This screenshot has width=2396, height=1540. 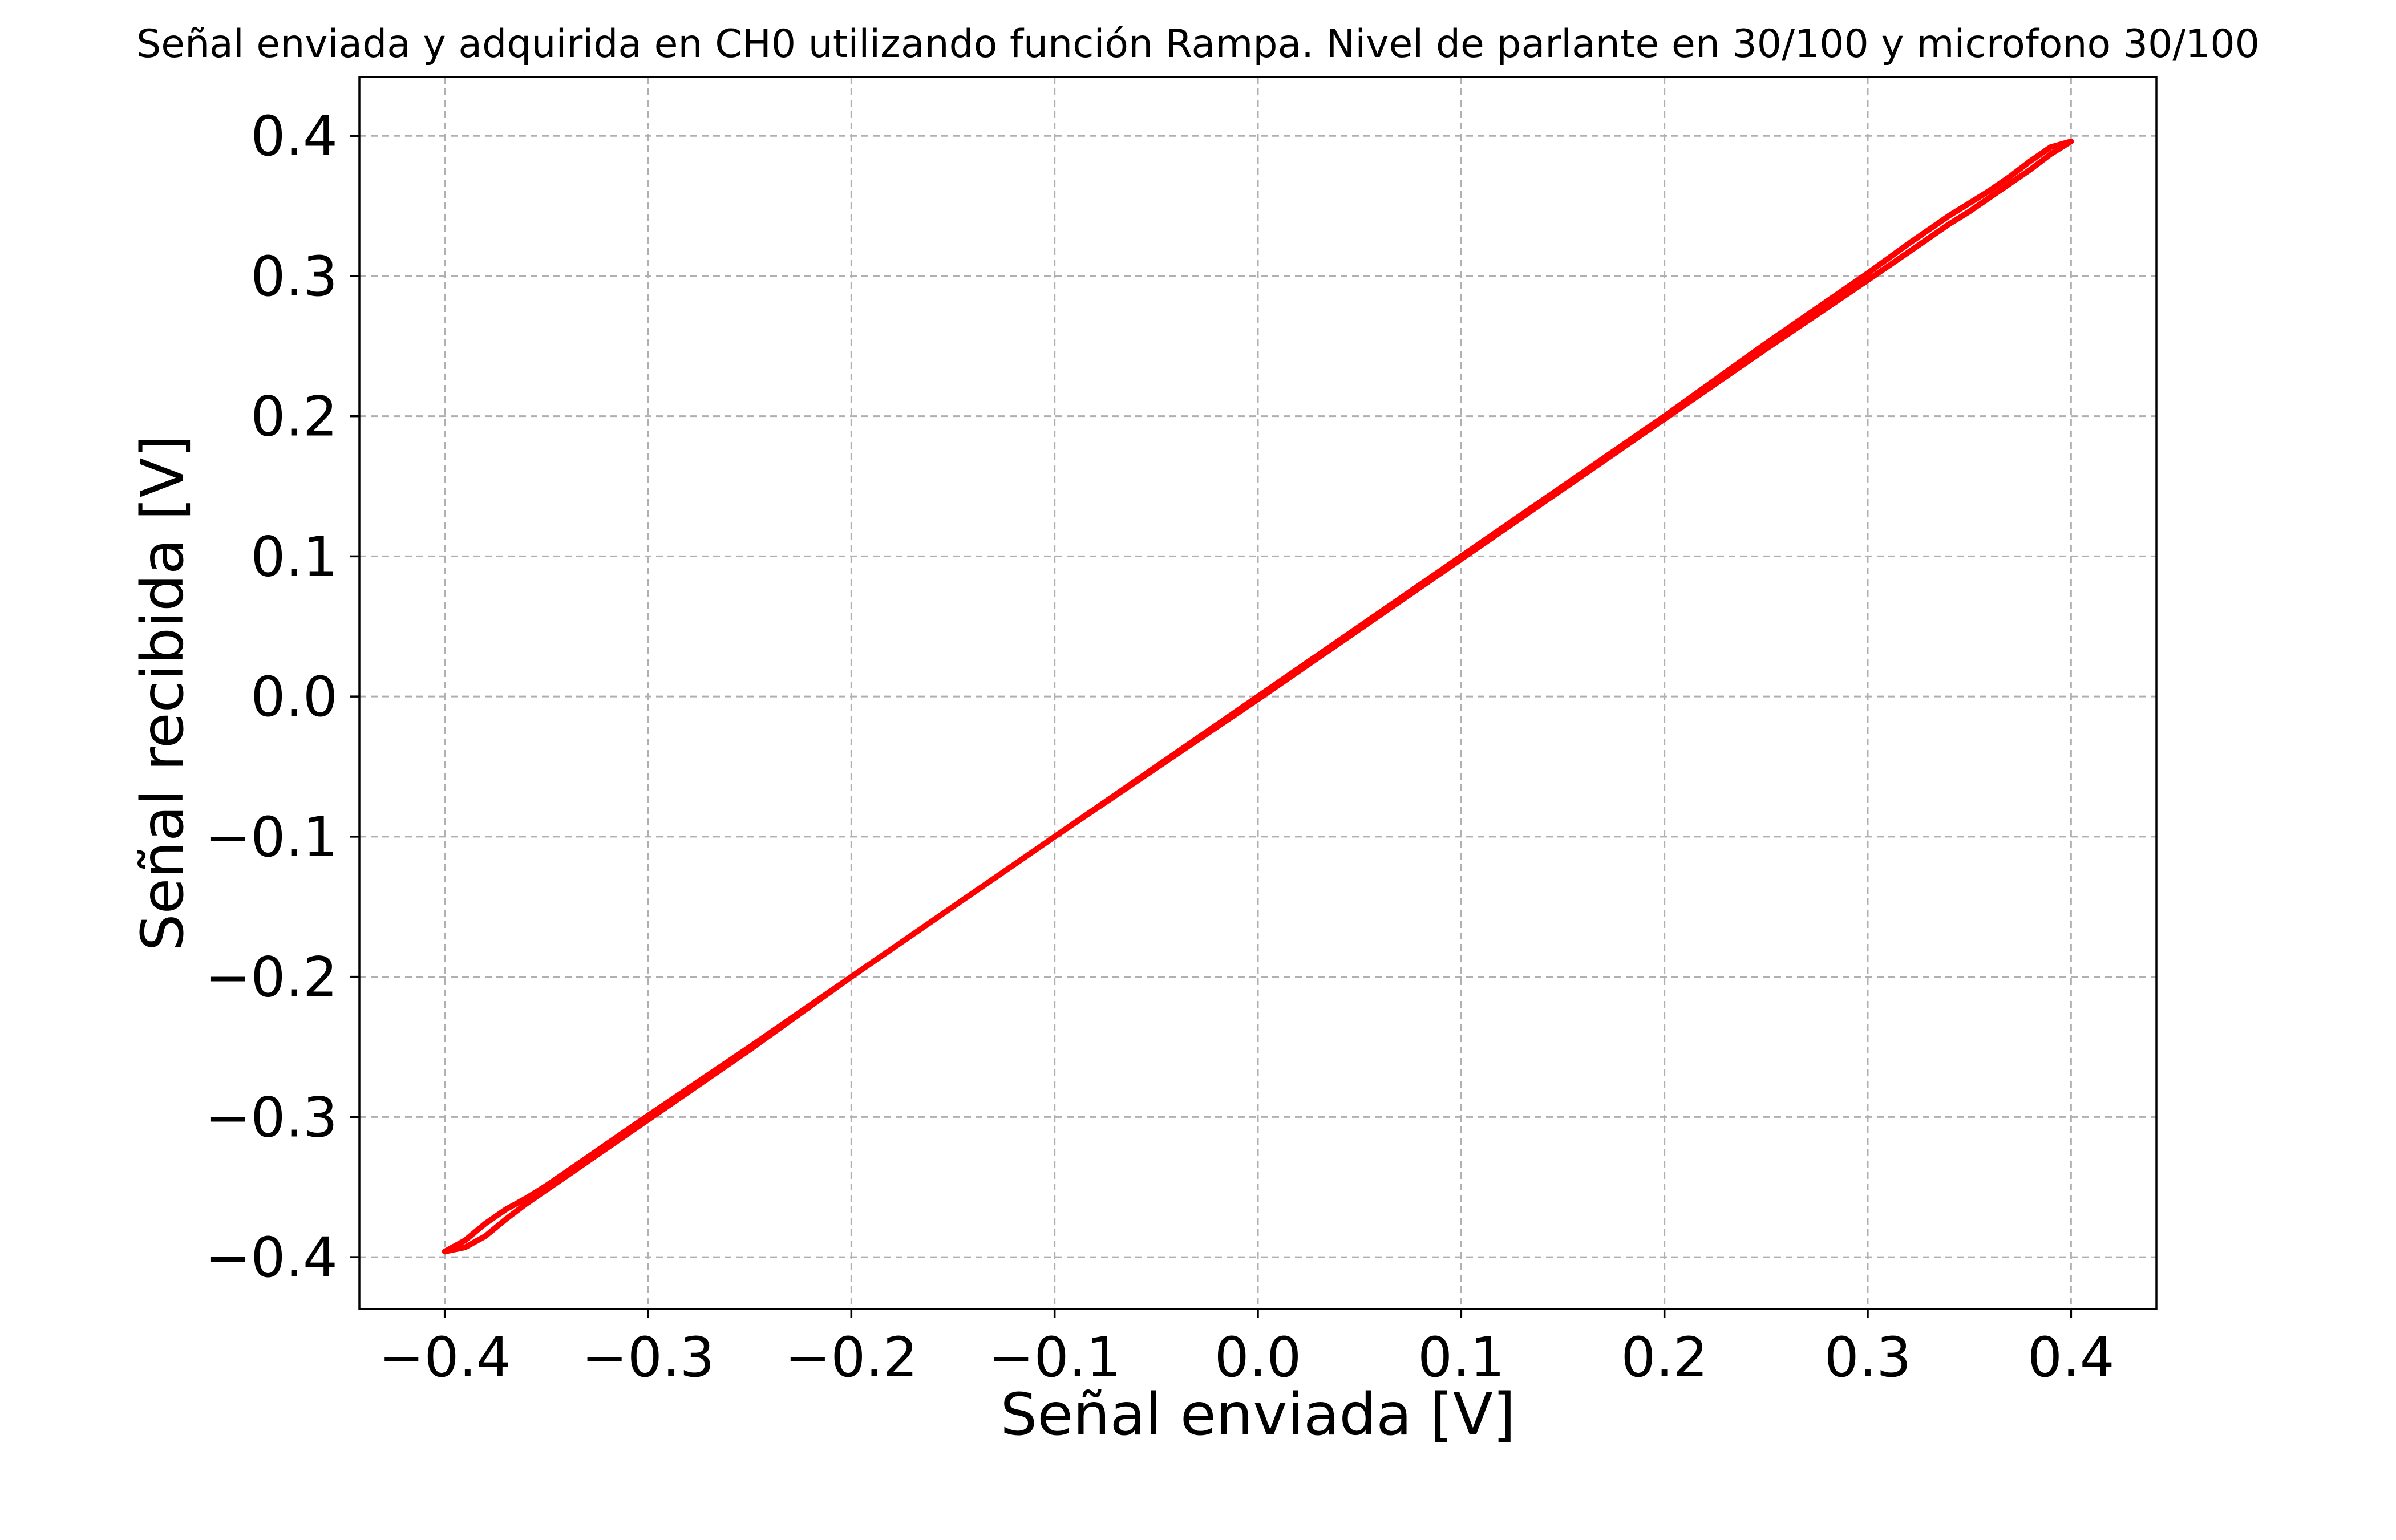 I want to click on x-tick-label: −0.1, so click(x=1054, y=1358).